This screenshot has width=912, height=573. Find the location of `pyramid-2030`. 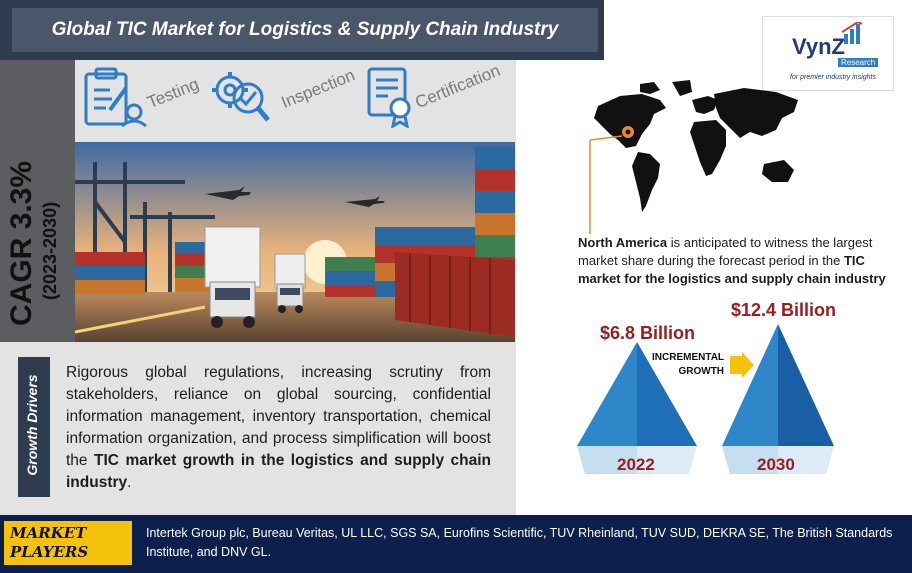

pyramid-2030 is located at coordinates (778, 399).